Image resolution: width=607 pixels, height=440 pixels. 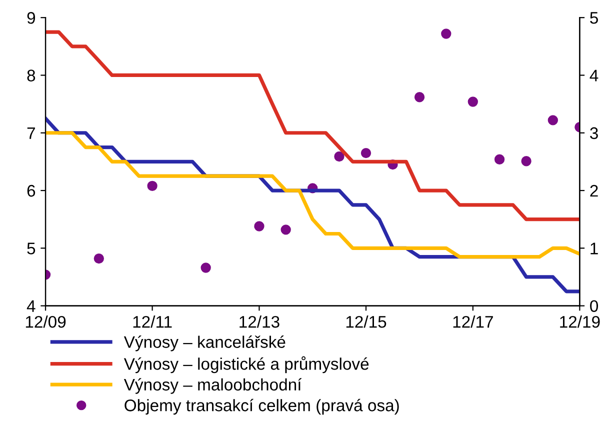 What do you see at coordinates (594, 76) in the screenshot?
I see `y2-tick-label: 4` at bounding box center [594, 76].